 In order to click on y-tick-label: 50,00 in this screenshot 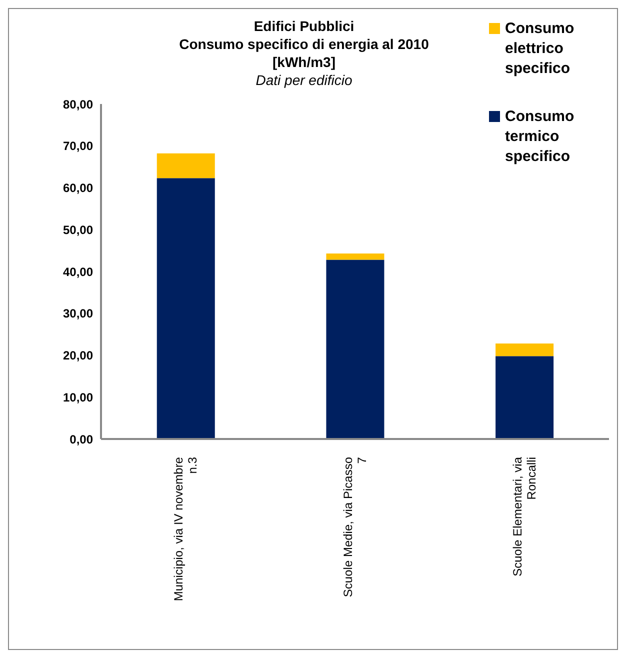, I will do `click(78, 229)`.